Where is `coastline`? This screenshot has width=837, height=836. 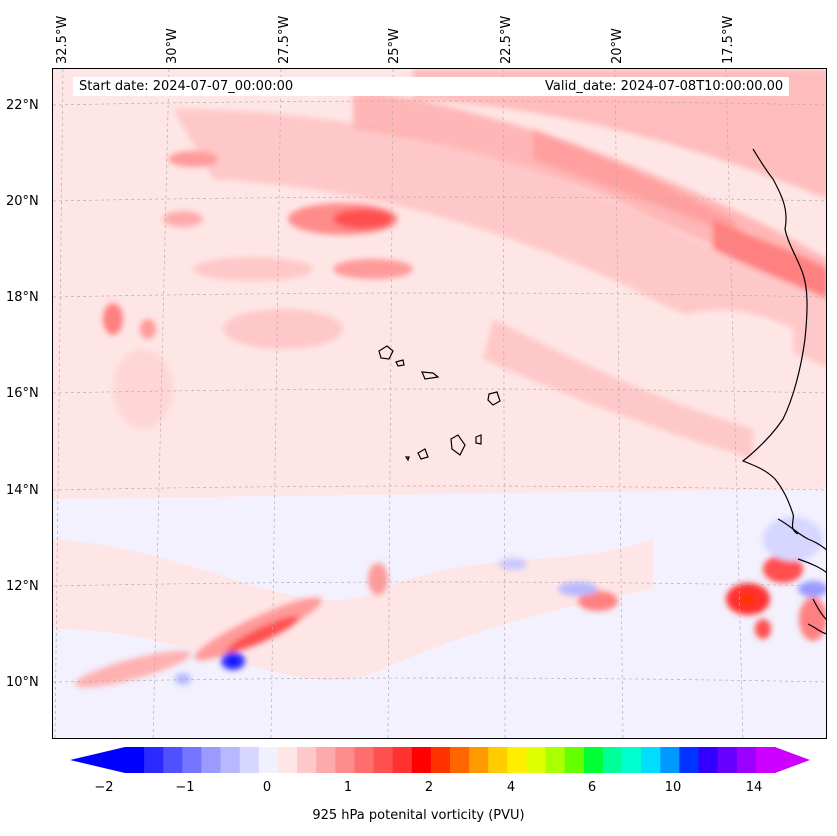 coastline is located at coordinates (783, 391).